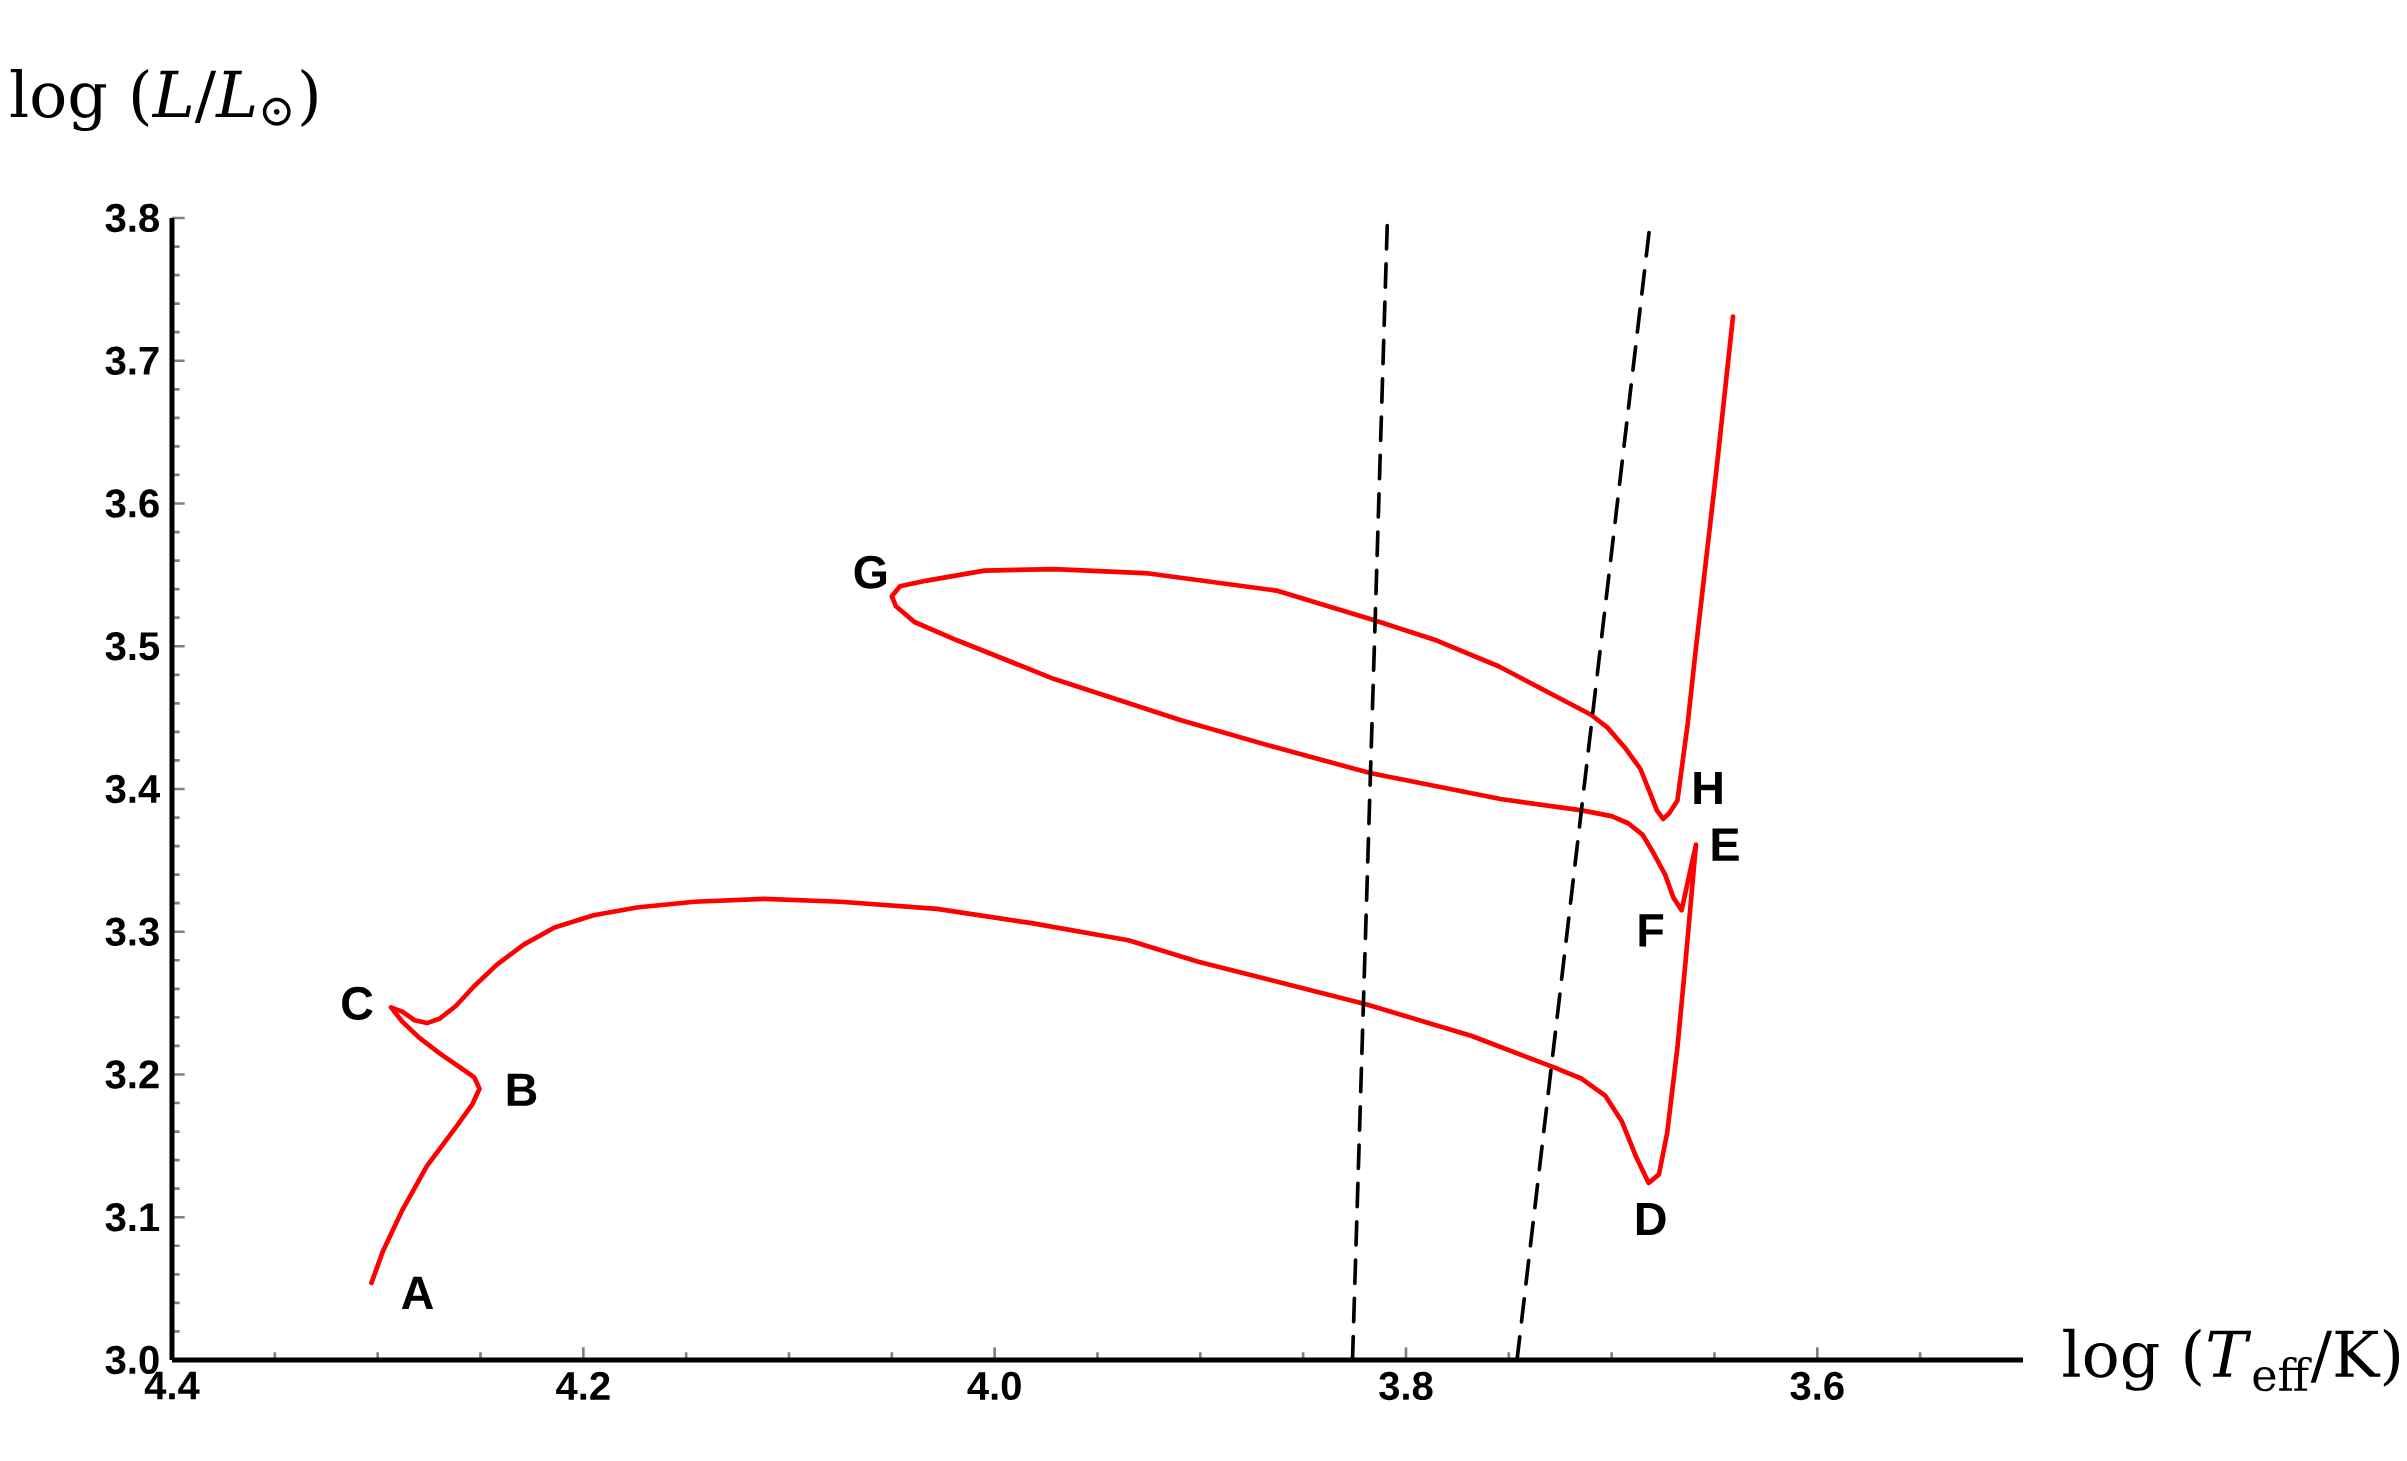 This screenshot has width=2407, height=1461. I want to click on annotation: C, so click(357, 1003).